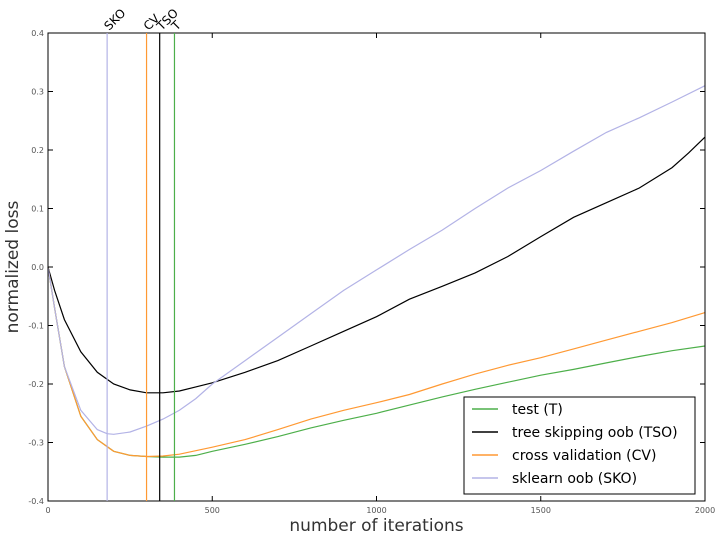 The height and width of the screenshot is (540, 720). What do you see at coordinates (376, 526) in the screenshot?
I see `x-axis-label: number of iterations` at bounding box center [376, 526].